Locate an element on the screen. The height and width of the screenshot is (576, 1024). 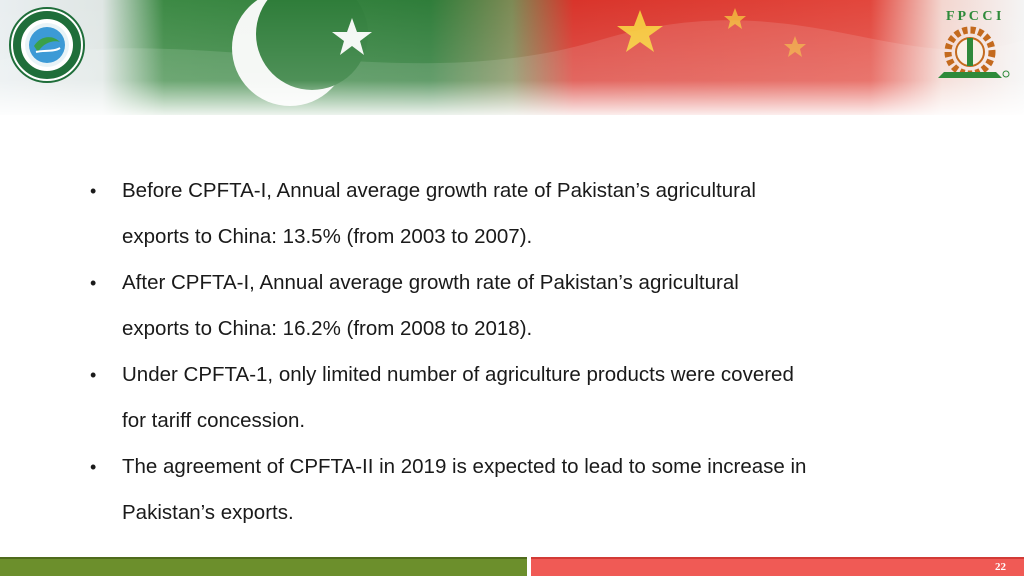
svg-text: F P C C I is located at coordinates (973, 16).